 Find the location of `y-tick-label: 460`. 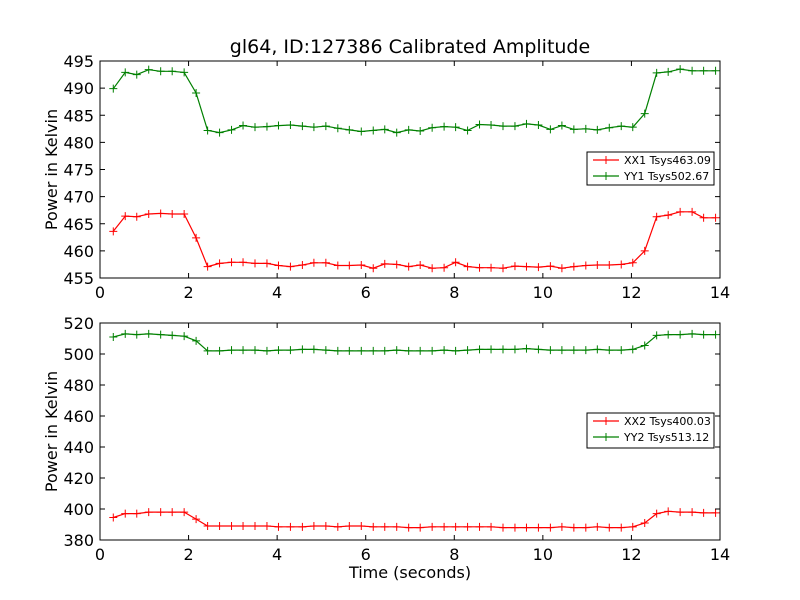

y-tick-label: 460 is located at coordinates (78, 251).